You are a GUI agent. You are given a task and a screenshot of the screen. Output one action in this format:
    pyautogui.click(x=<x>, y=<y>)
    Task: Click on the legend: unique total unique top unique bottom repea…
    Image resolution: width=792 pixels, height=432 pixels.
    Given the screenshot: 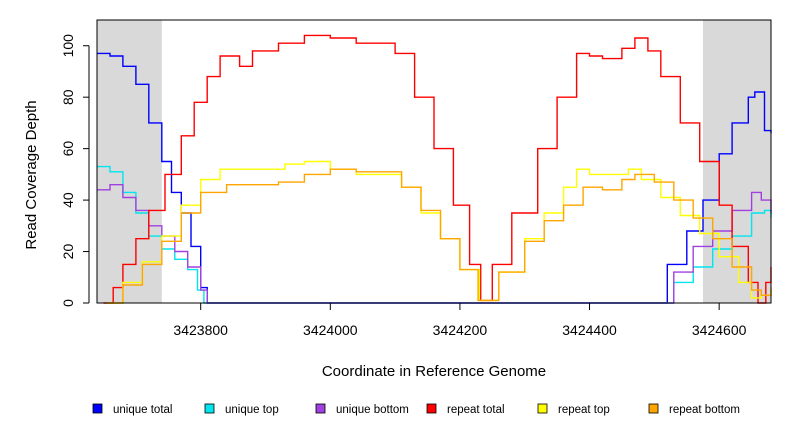 What is the action you would take?
    pyautogui.click(x=416, y=409)
    